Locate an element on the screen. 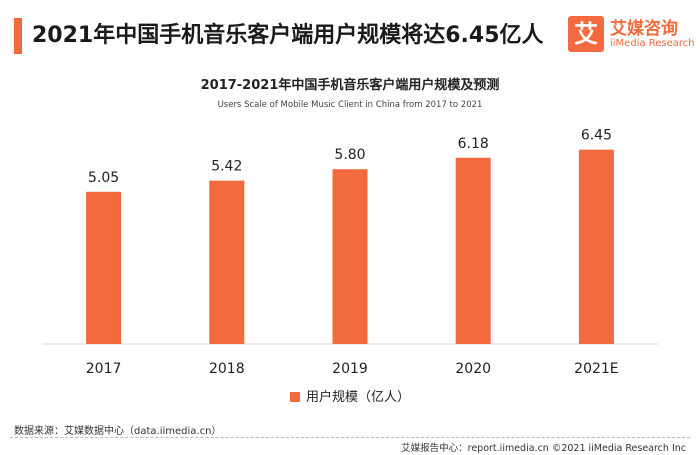 This screenshot has width=700, height=455. logo-name: 艾媒咨询 is located at coordinates (644, 29).